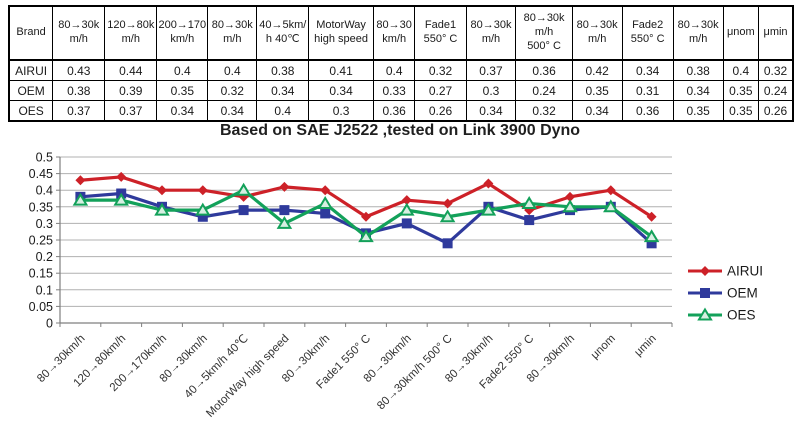 The width and height of the screenshot is (800, 430). I want to click on legend-label: AIRUI, so click(745, 271).